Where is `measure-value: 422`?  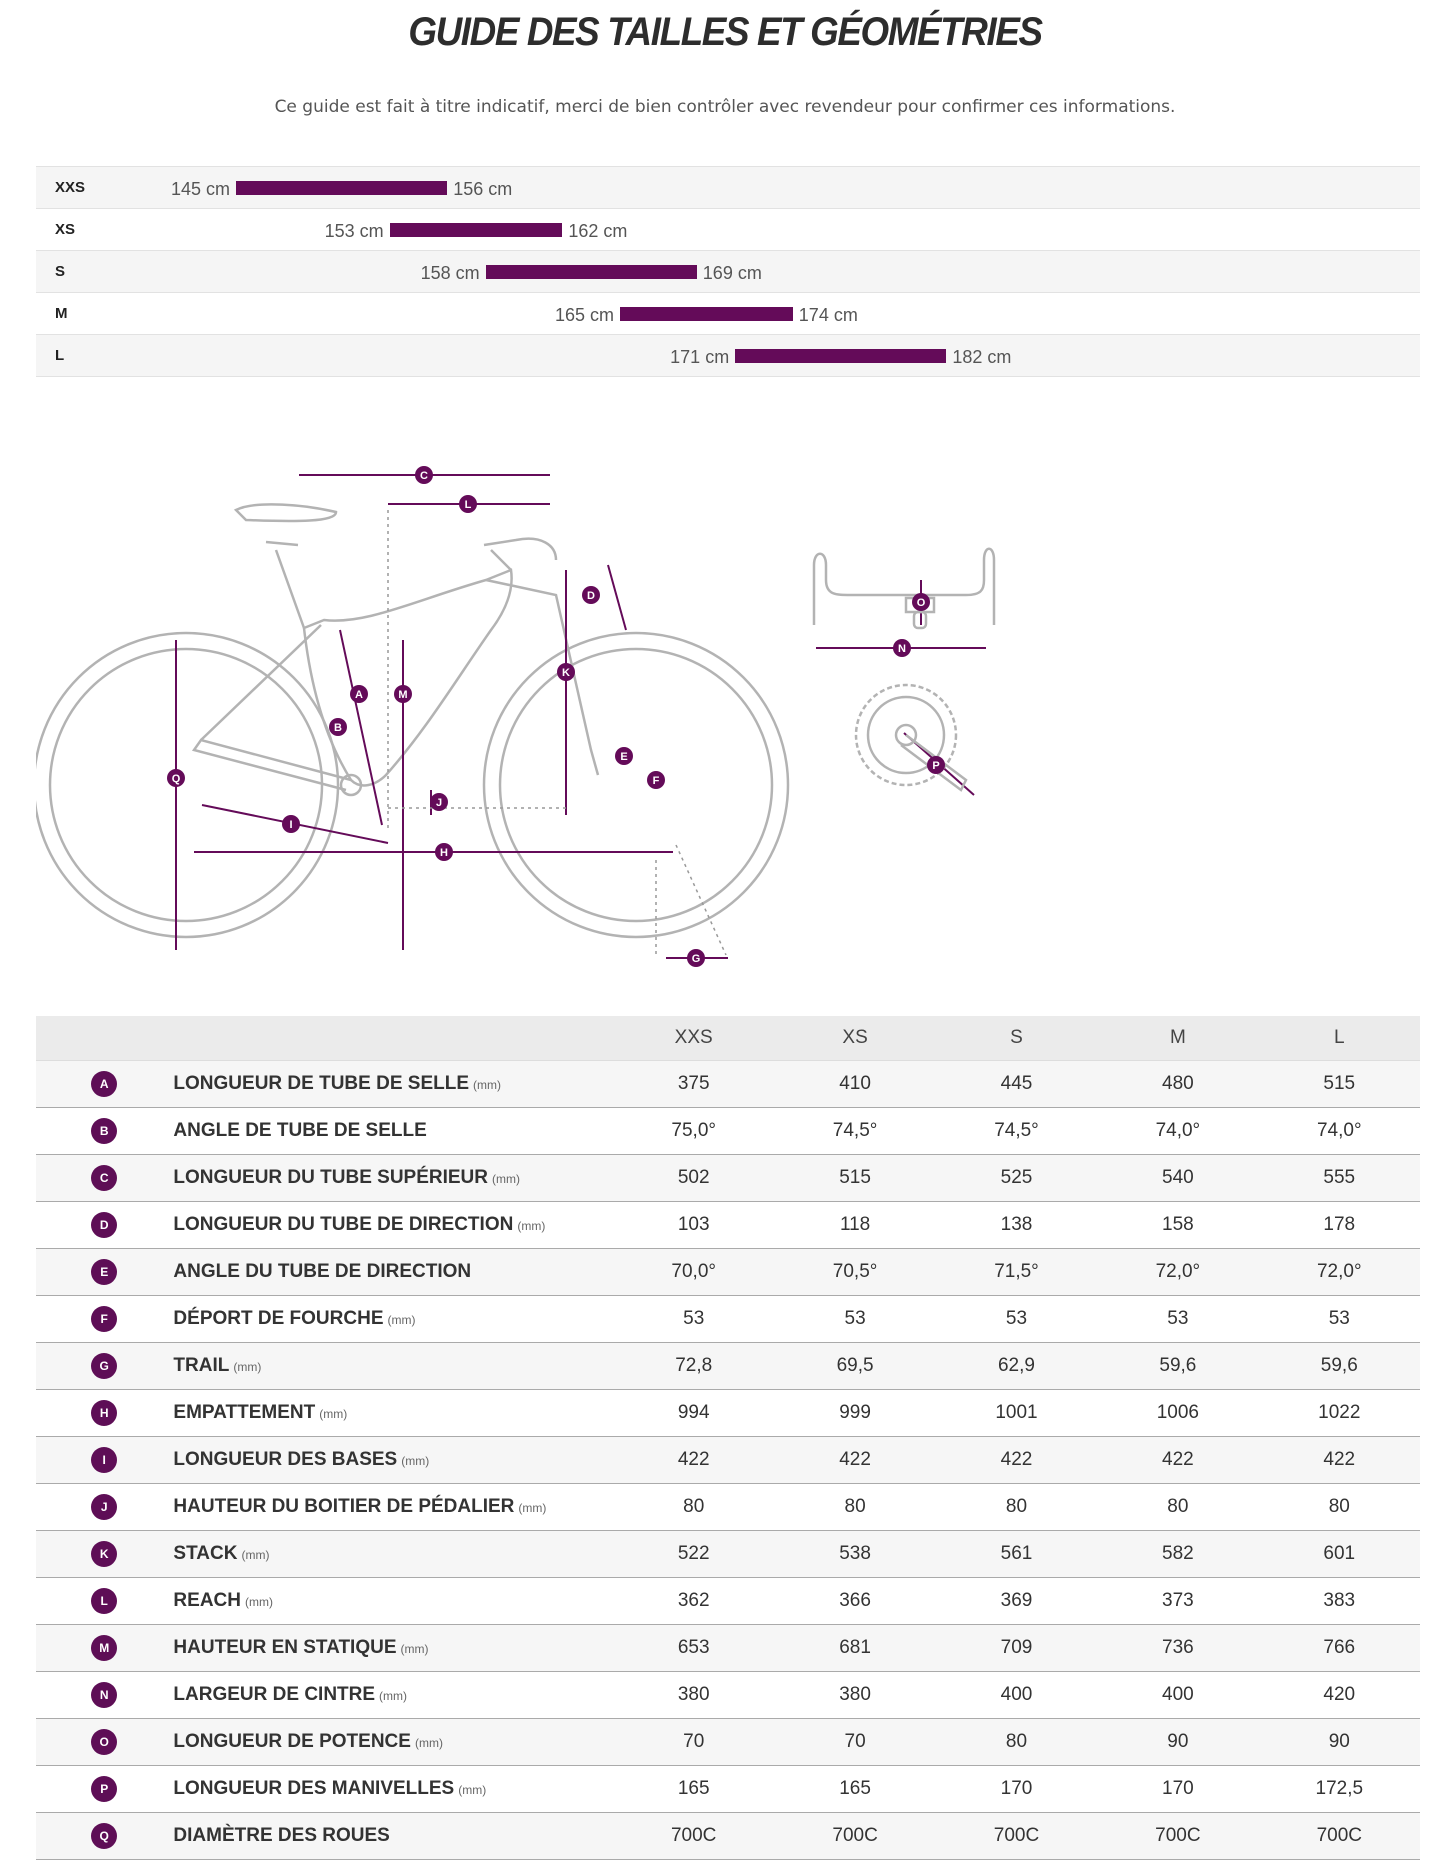 measure-value: 422 is located at coordinates (1339, 1460).